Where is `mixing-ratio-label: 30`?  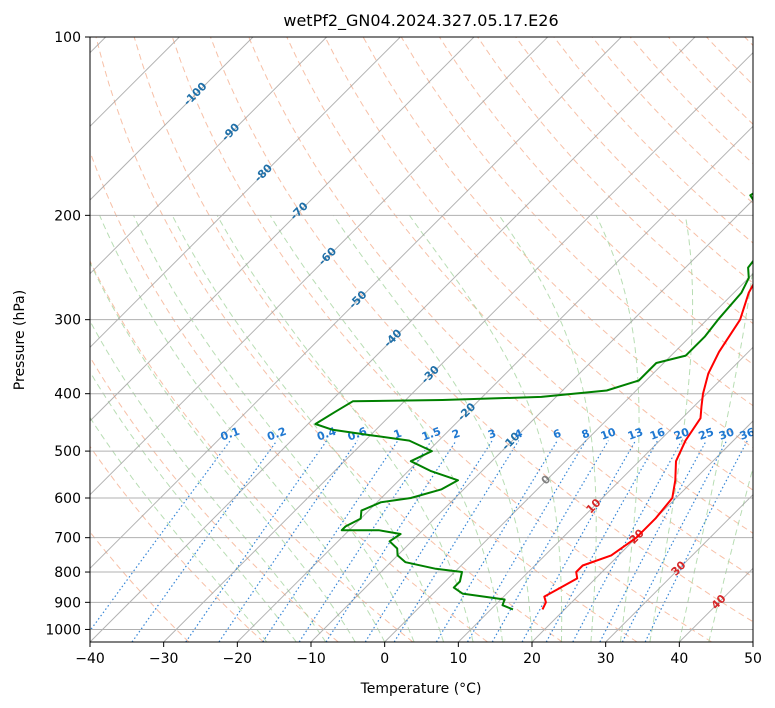 mixing-ratio-label: 30 is located at coordinates (726, 434).